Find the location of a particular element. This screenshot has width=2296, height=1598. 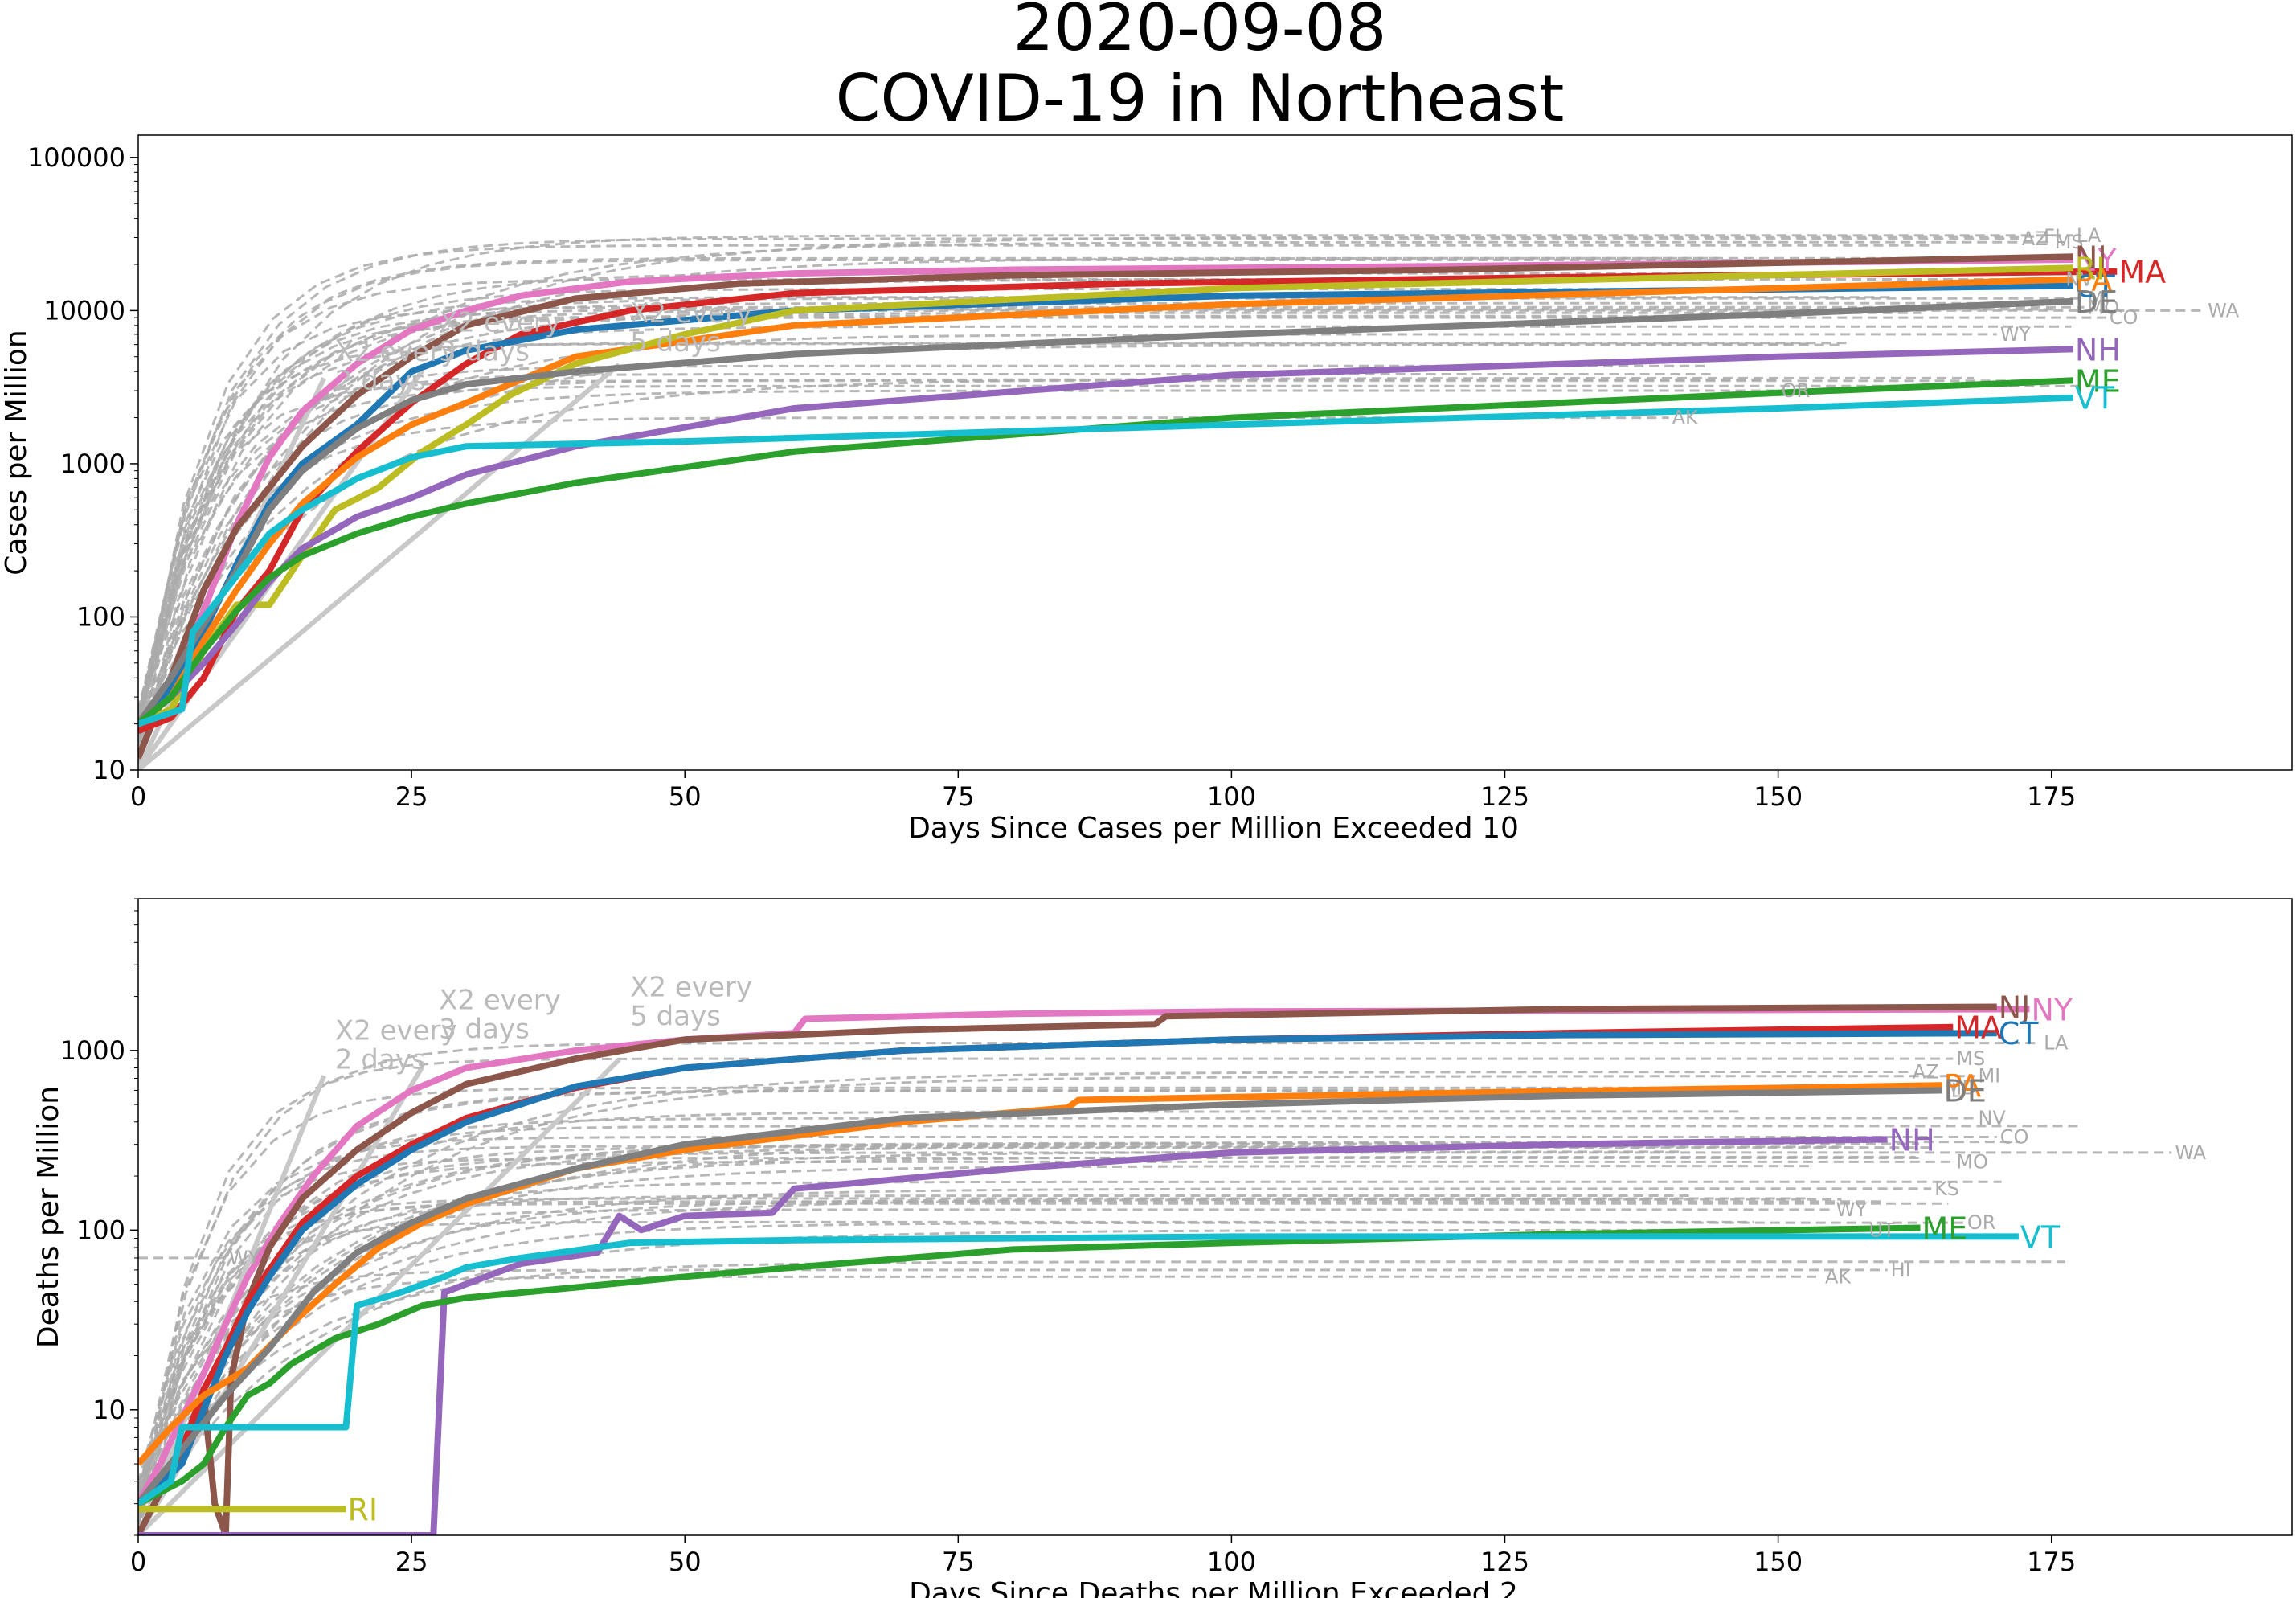

x-axis-label: Days Since Cases per Million Exceeded 10 is located at coordinates (1214, 828).